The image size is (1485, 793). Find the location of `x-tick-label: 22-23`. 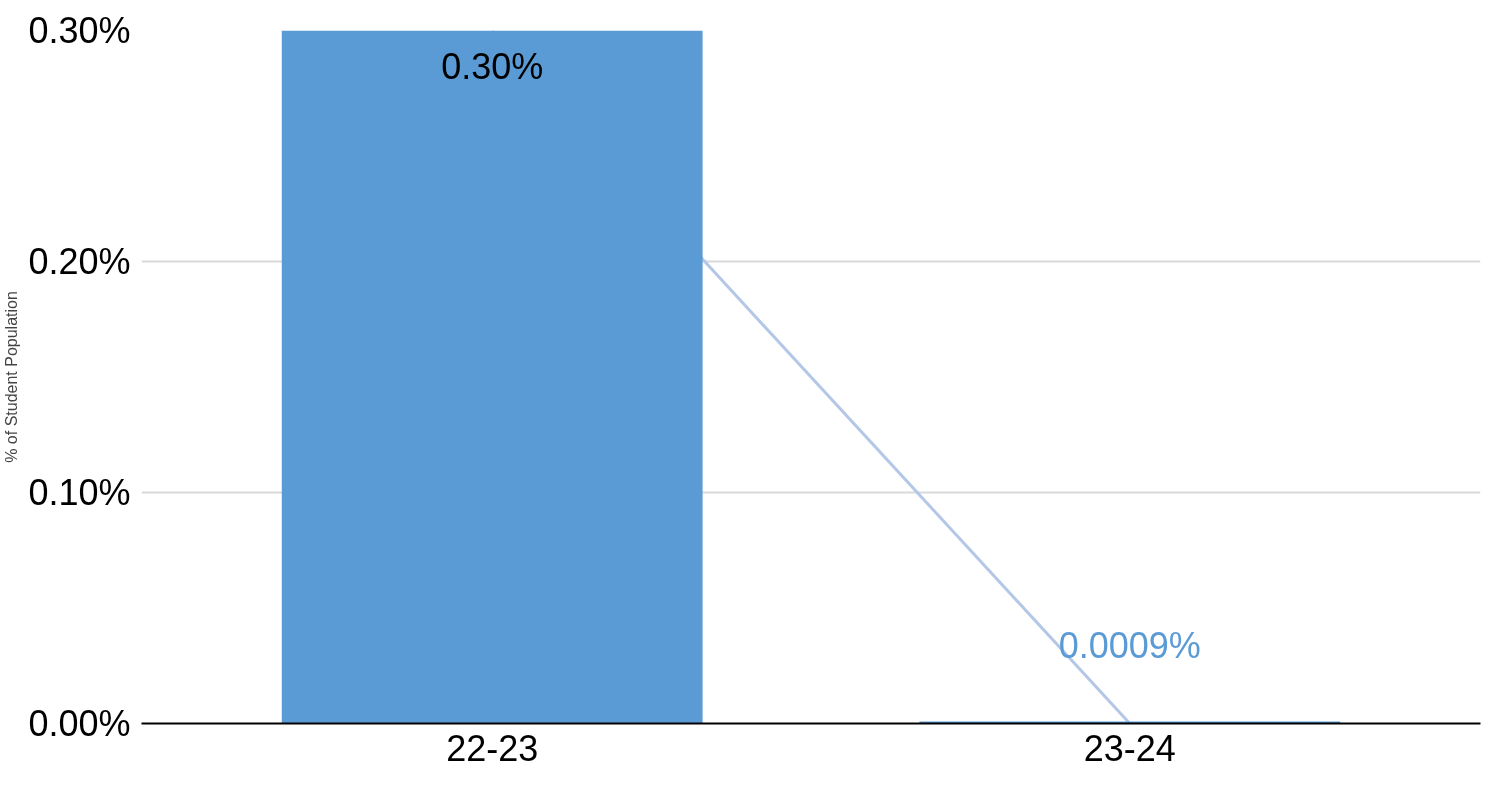

x-tick-label: 22-23 is located at coordinates (492, 748).